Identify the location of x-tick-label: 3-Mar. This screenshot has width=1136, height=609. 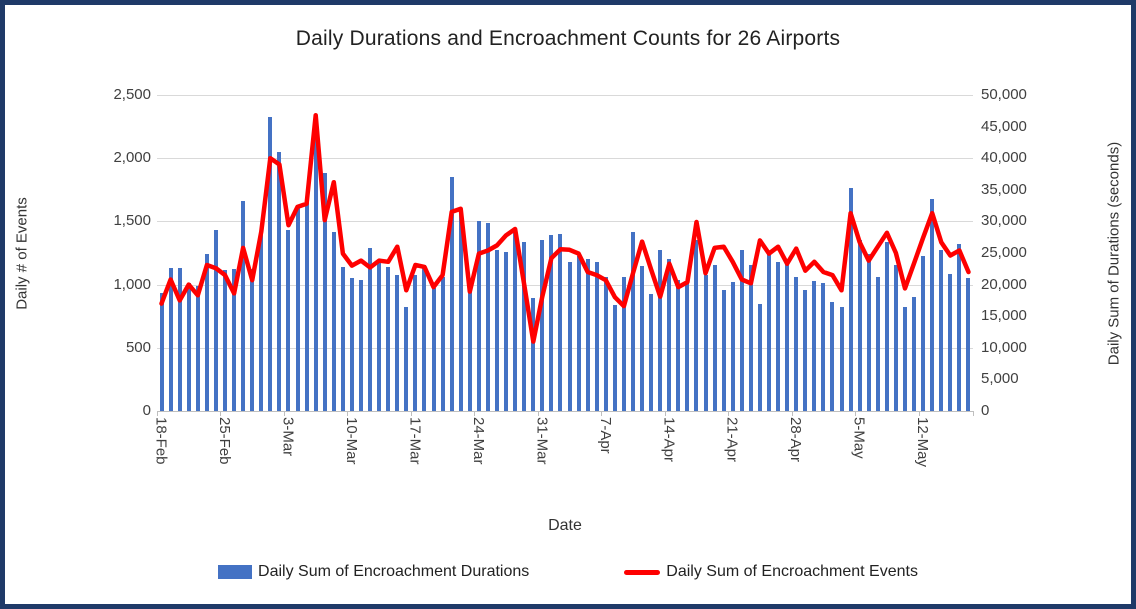
(288, 437).